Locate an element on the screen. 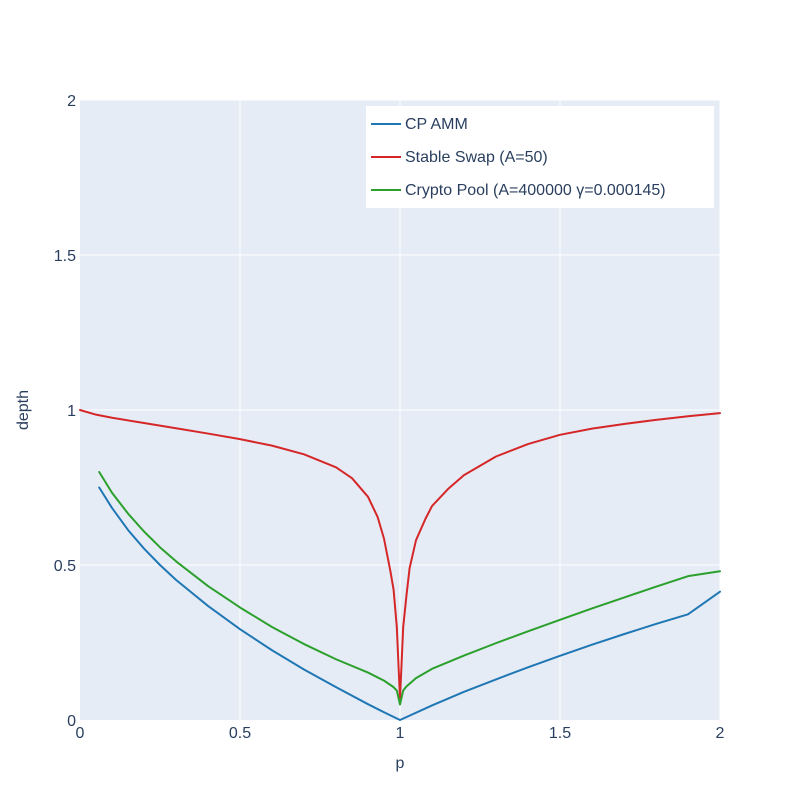  x-tick-label: 0 is located at coordinates (80, 733).